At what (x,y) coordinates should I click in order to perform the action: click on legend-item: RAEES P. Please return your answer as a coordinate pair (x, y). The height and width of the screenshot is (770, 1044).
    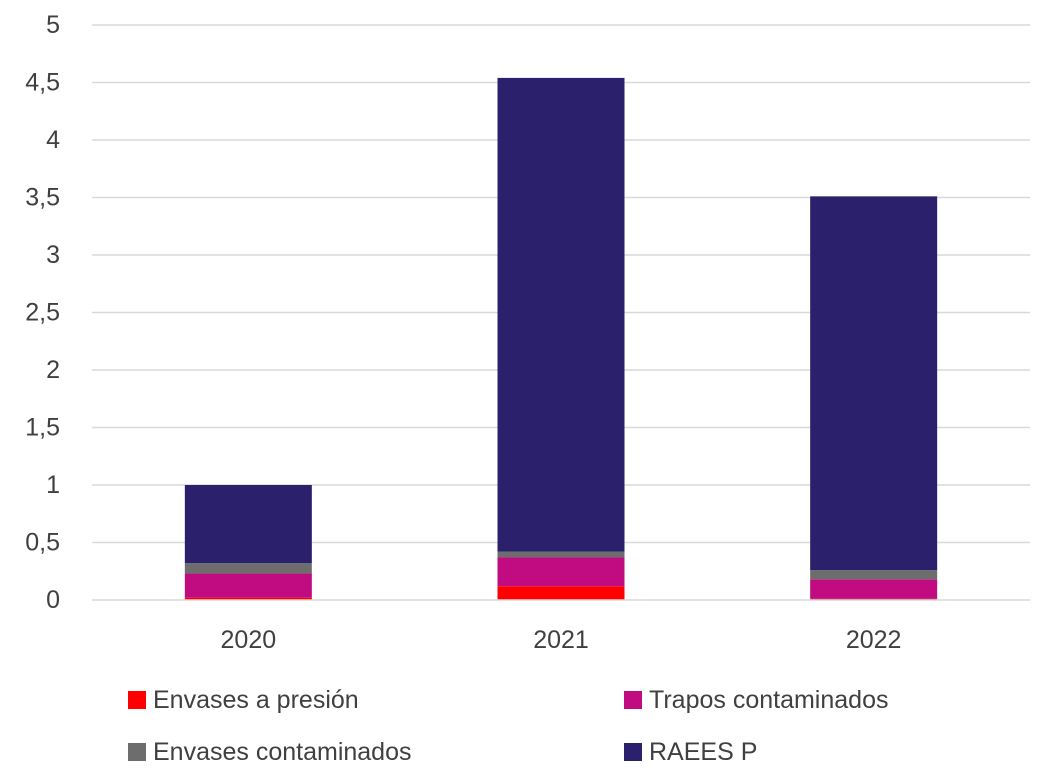
    Looking at the image, I should click on (690, 752).